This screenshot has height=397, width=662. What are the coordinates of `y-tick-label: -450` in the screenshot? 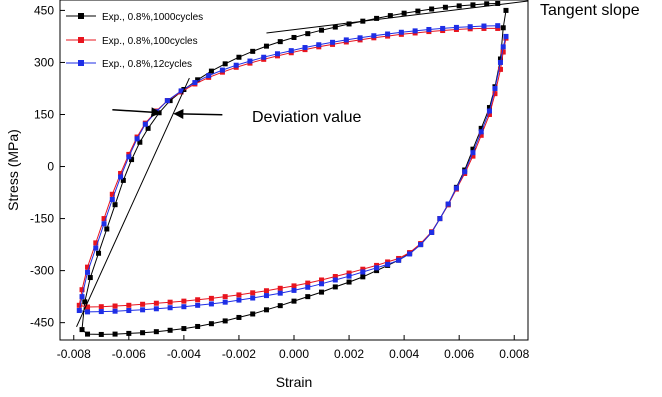 It's located at (42, 323).